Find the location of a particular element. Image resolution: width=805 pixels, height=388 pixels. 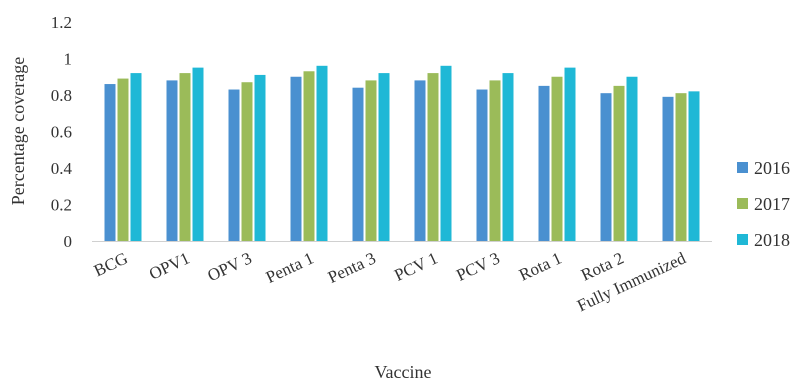

bar-2017-fully-immunized is located at coordinates (681, 167).